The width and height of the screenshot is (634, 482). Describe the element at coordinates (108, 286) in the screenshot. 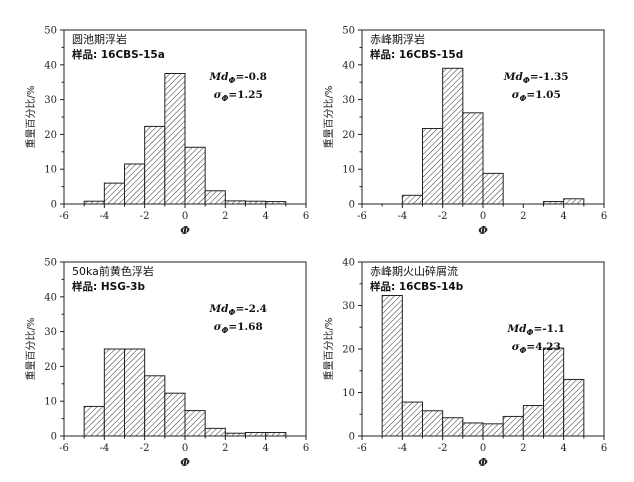

I see `sample-label: 样品: HSG-3b` at that location.